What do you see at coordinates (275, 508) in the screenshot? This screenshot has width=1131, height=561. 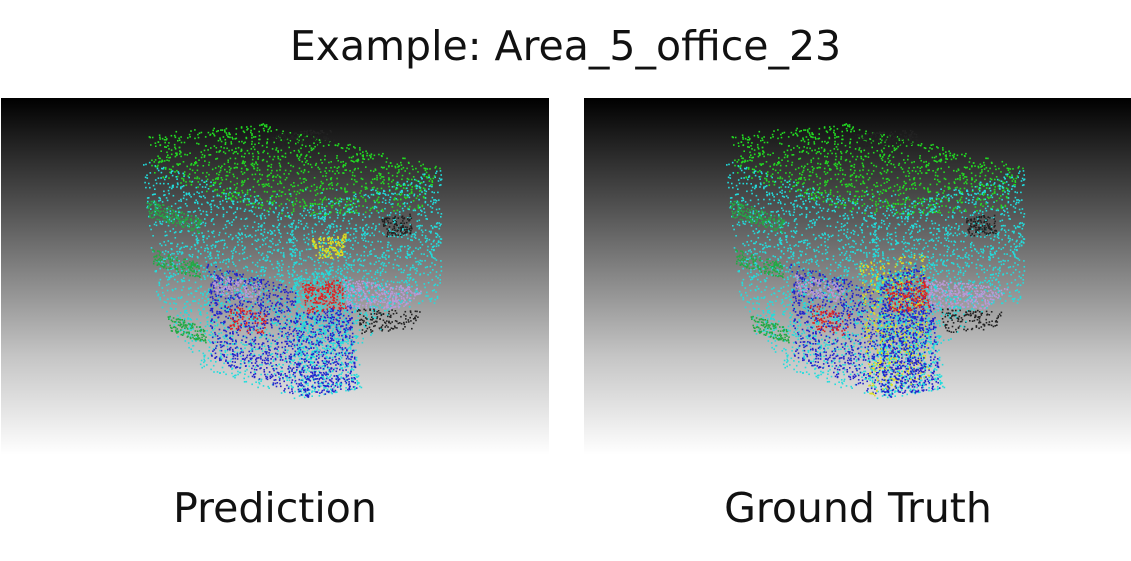 I see `prediction-caption: Prediction` at bounding box center [275, 508].